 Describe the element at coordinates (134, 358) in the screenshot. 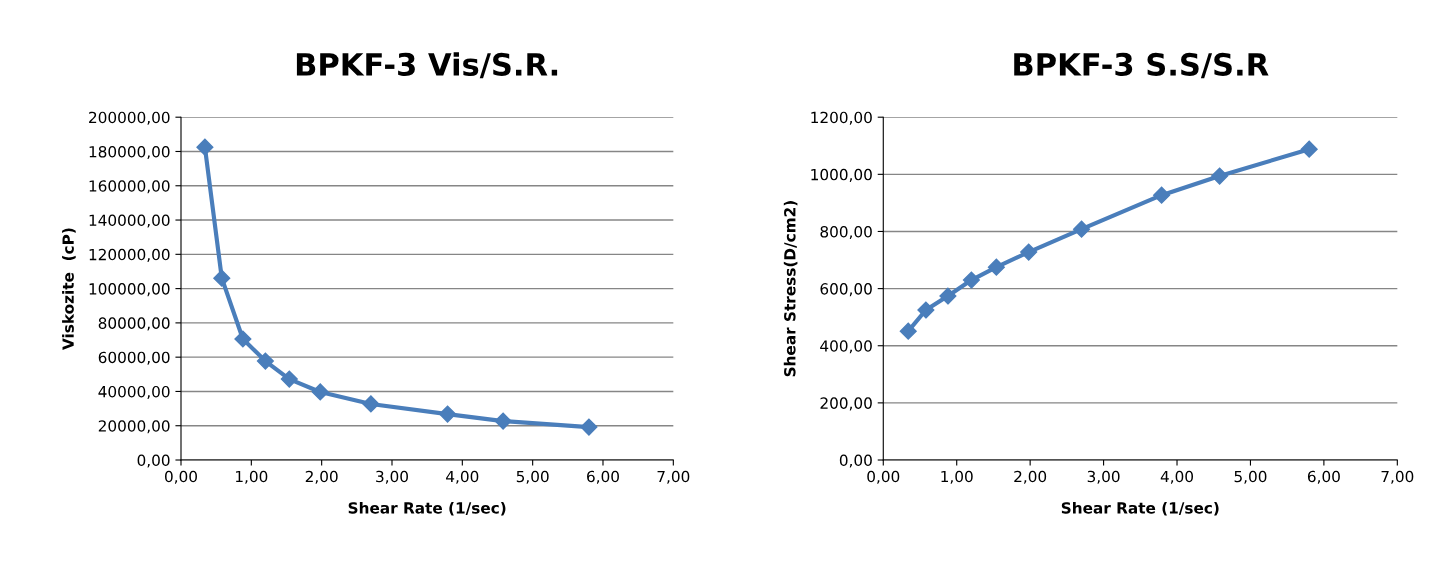

I see `y-tick-label: 60000,00` at that location.